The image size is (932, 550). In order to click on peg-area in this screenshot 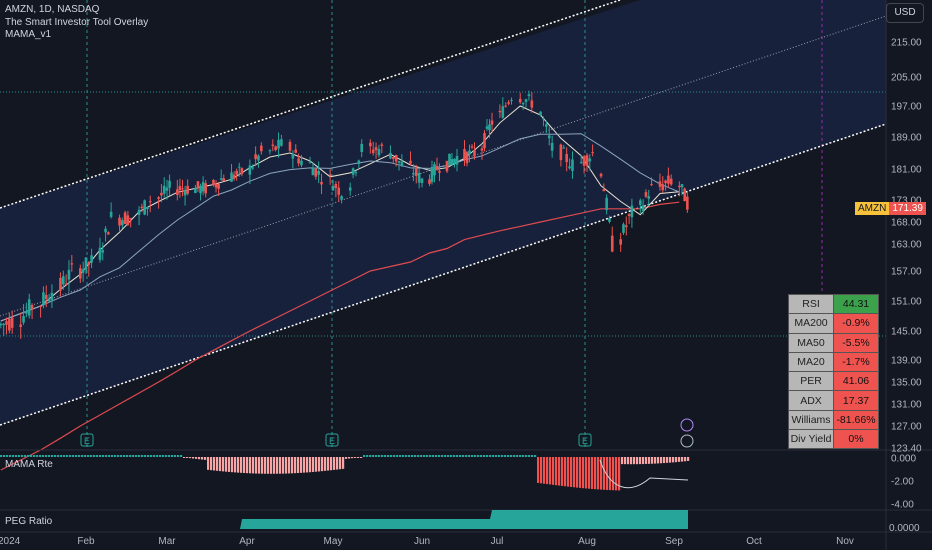, I will do `click(344, 519)`.